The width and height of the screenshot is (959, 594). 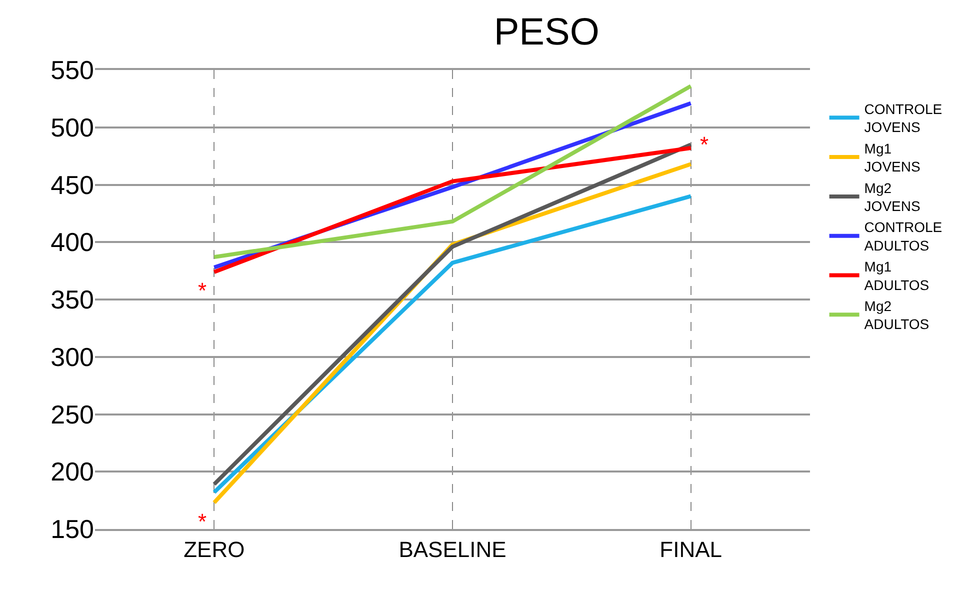 I want to click on legend-label: CONTROLE ADULTOS, so click(x=903, y=236).